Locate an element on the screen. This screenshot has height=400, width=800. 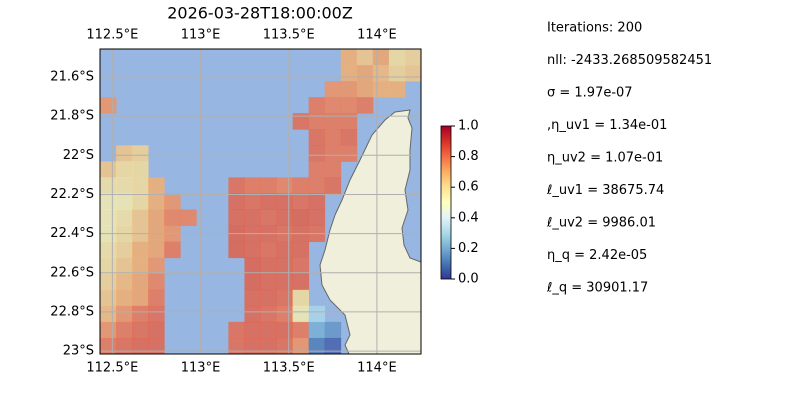
colorbar-tick-label: 0.4 is located at coordinates (468, 217).